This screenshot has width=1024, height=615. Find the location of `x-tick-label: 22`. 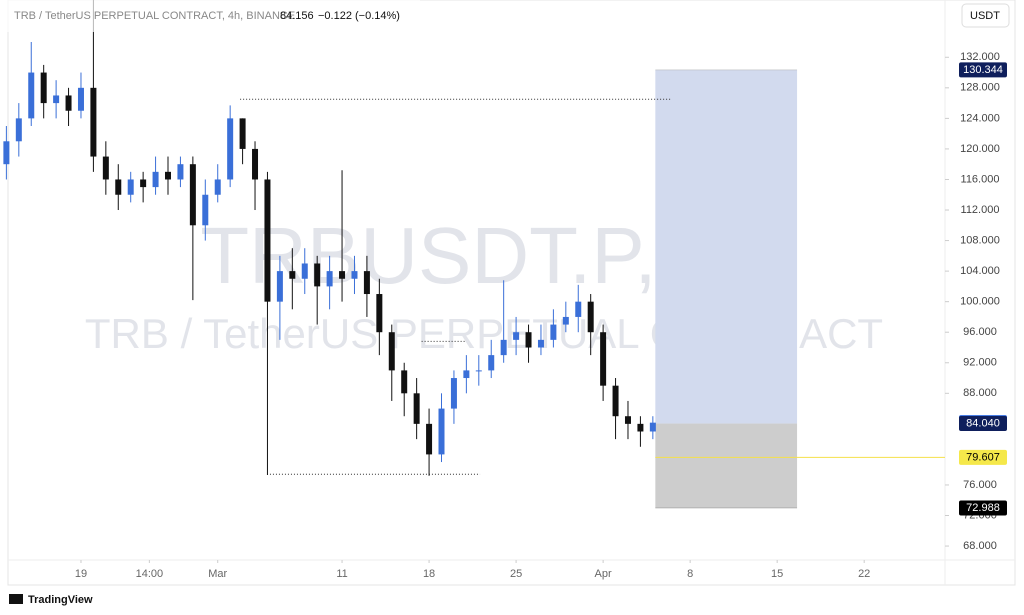

x-tick-label: 22 is located at coordinates (864, 574).